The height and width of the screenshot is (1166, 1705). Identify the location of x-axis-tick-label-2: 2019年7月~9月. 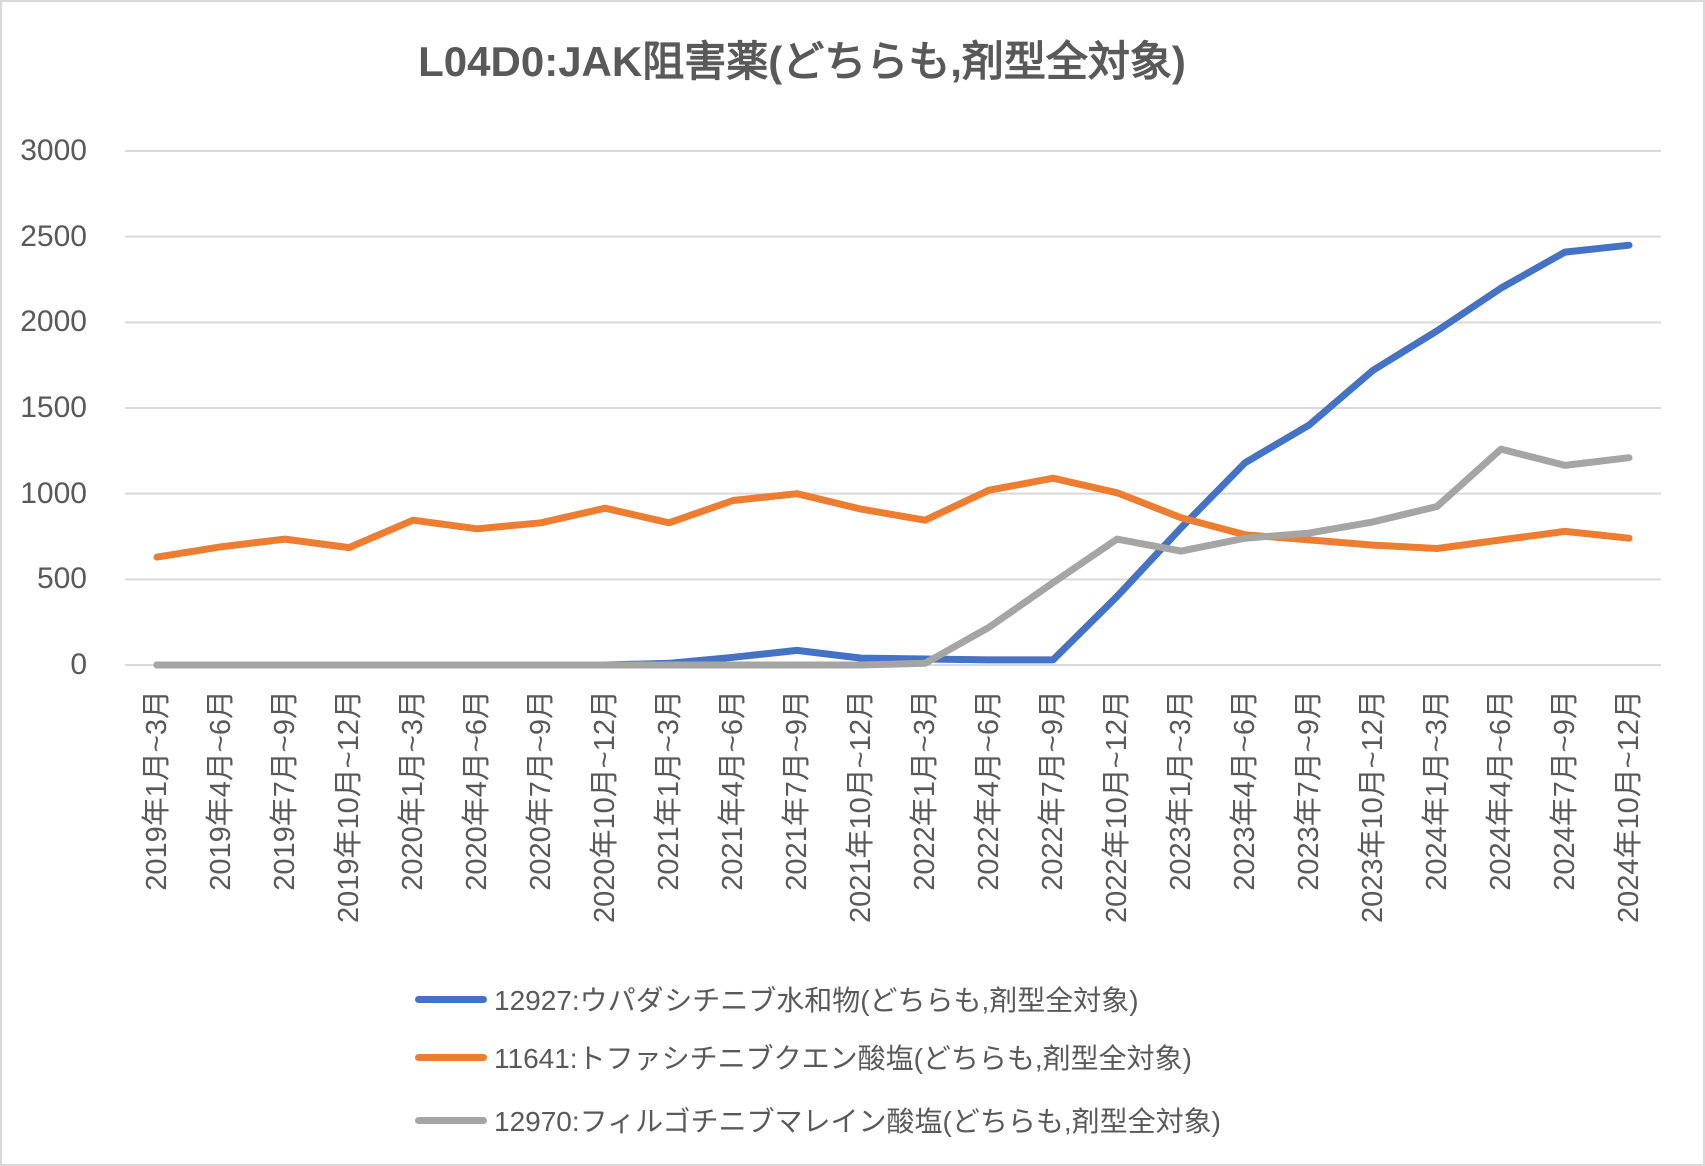
(285, 790).